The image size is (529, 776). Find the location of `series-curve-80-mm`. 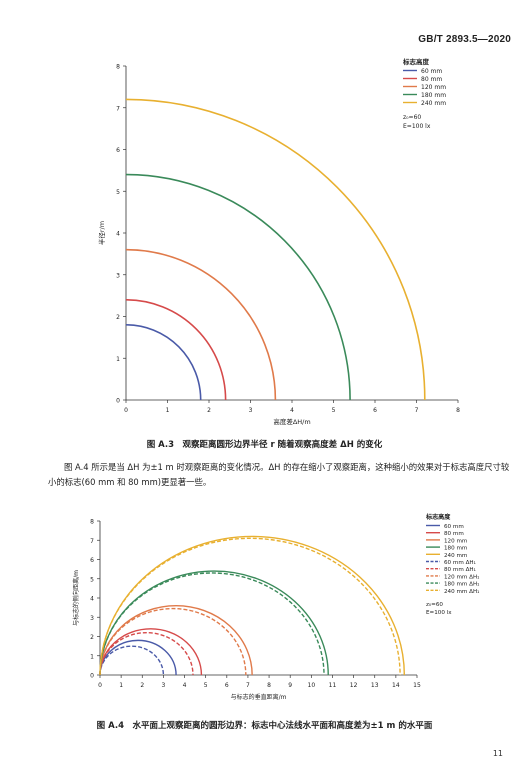

series-curve-80-mm is located at coordinates (176, 350).